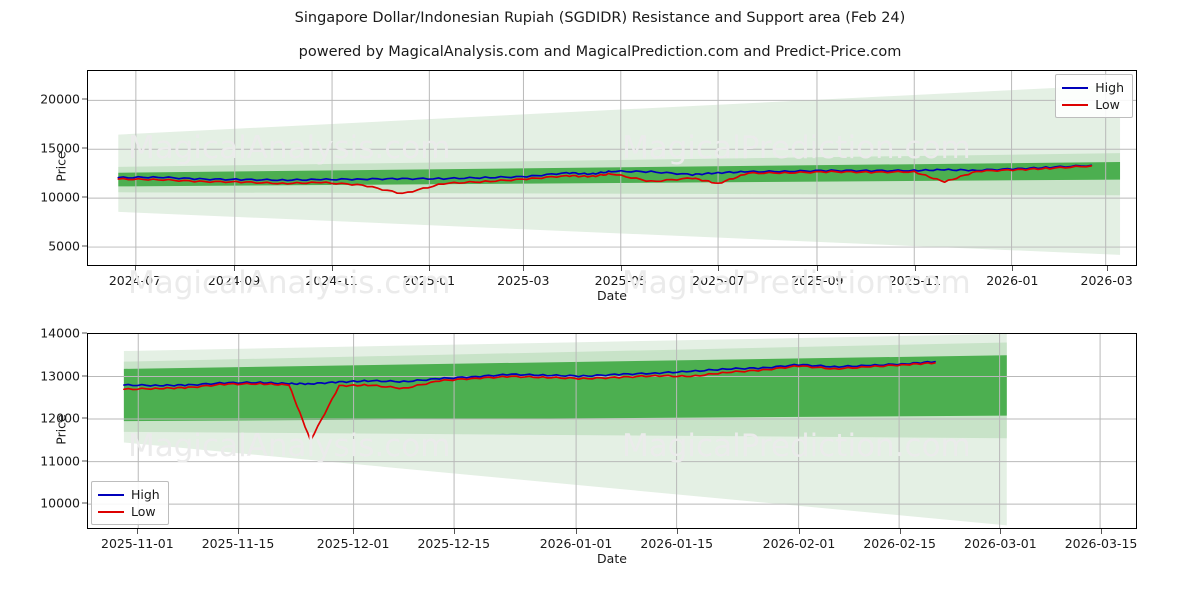 This screenshot has height=600, width=1200. What do you see at coordinates (60, 333) in the screenshot?
I see `y-tick-label: 14000` at bounding box center [60, 333].